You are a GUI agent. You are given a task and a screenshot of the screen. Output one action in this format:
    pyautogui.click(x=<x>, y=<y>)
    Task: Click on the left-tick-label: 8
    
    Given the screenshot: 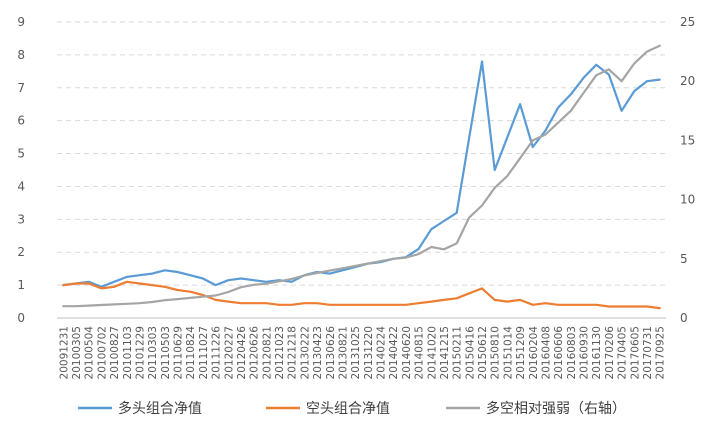 What is the action you would take?
    pyautogui.click(x=21, y=55)
    